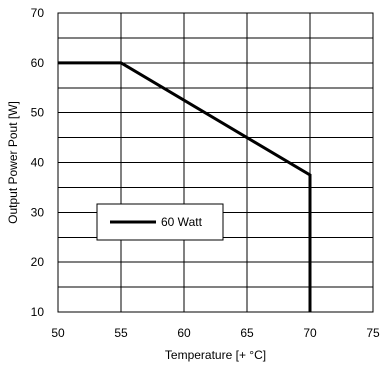  I want to click on x-tick-label-70: 70, so click(310, 333).